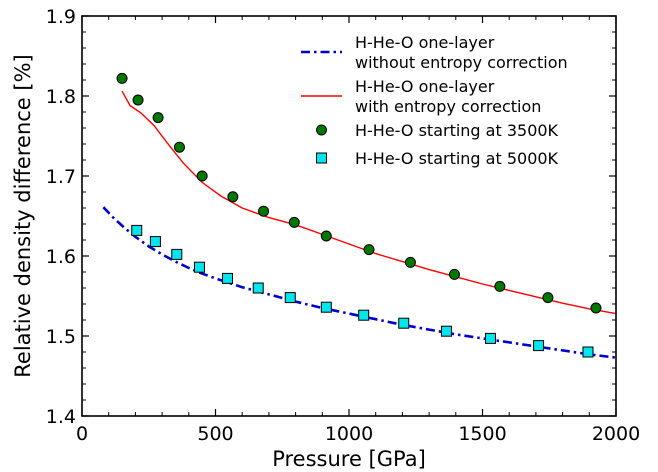 The height and width of the screenshot is (472, 658). Describe the element at coordinates (448, 106) in the screenshot. I see `legend-label-2: with entropy correction` at that location.